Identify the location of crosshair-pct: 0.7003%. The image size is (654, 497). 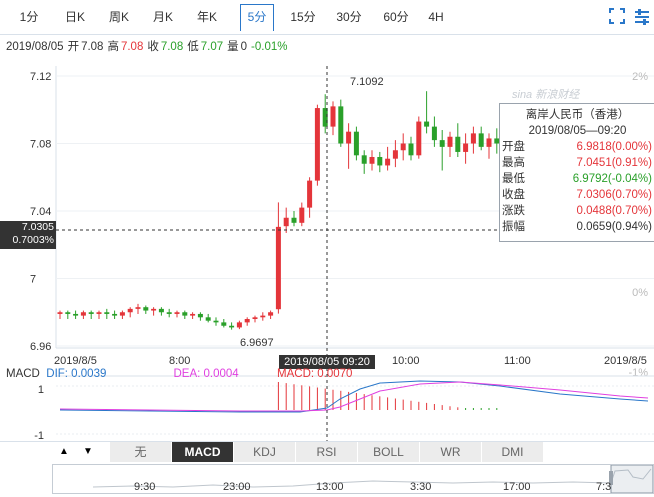
(33, 240).